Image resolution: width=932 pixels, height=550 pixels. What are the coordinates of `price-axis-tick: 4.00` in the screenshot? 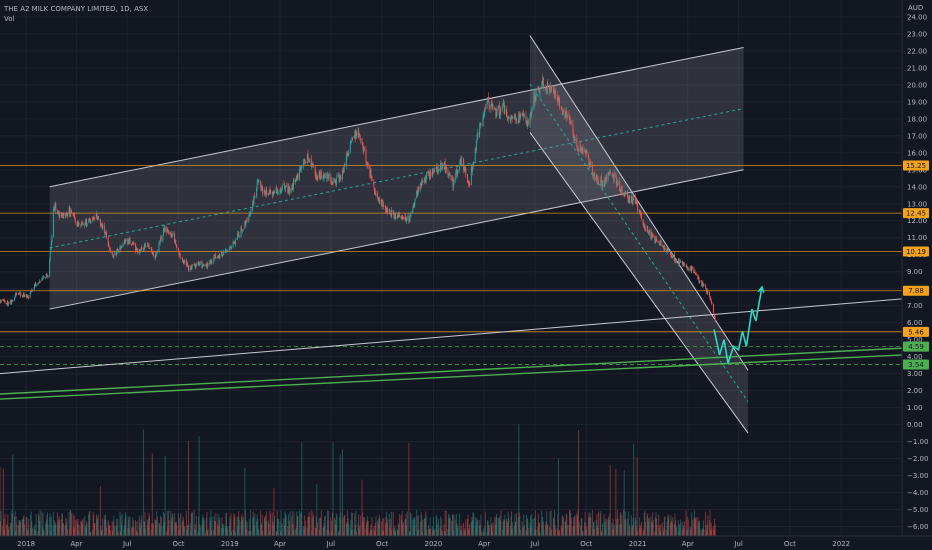 It's located at (915, 357).